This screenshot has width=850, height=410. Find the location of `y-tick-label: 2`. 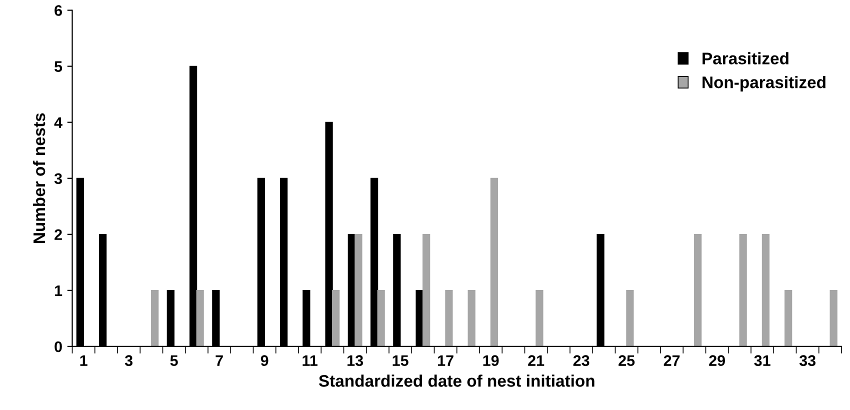

y-tick-label: 2 is located at coordinates (58, 234).